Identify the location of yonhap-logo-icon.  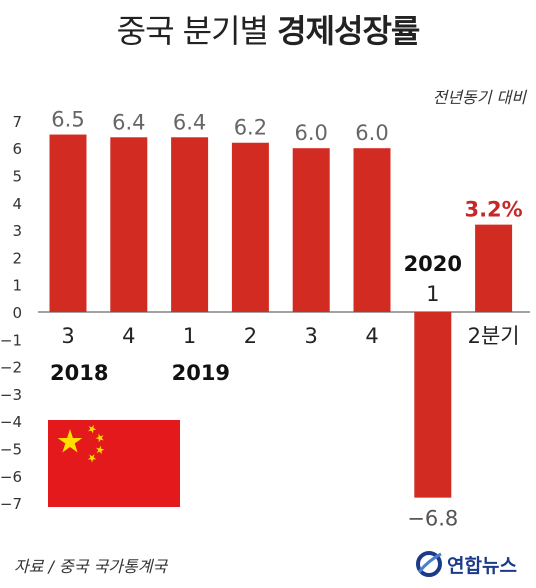
(429, 564).